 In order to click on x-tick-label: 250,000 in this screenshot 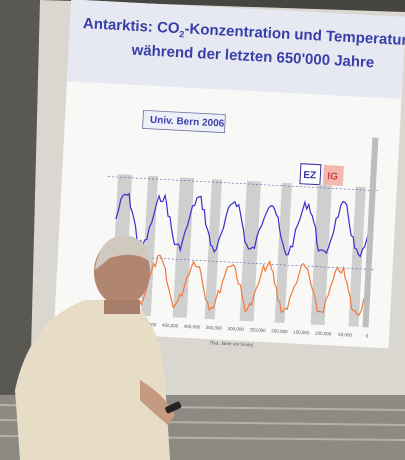, I will do `click(257, 330)`.